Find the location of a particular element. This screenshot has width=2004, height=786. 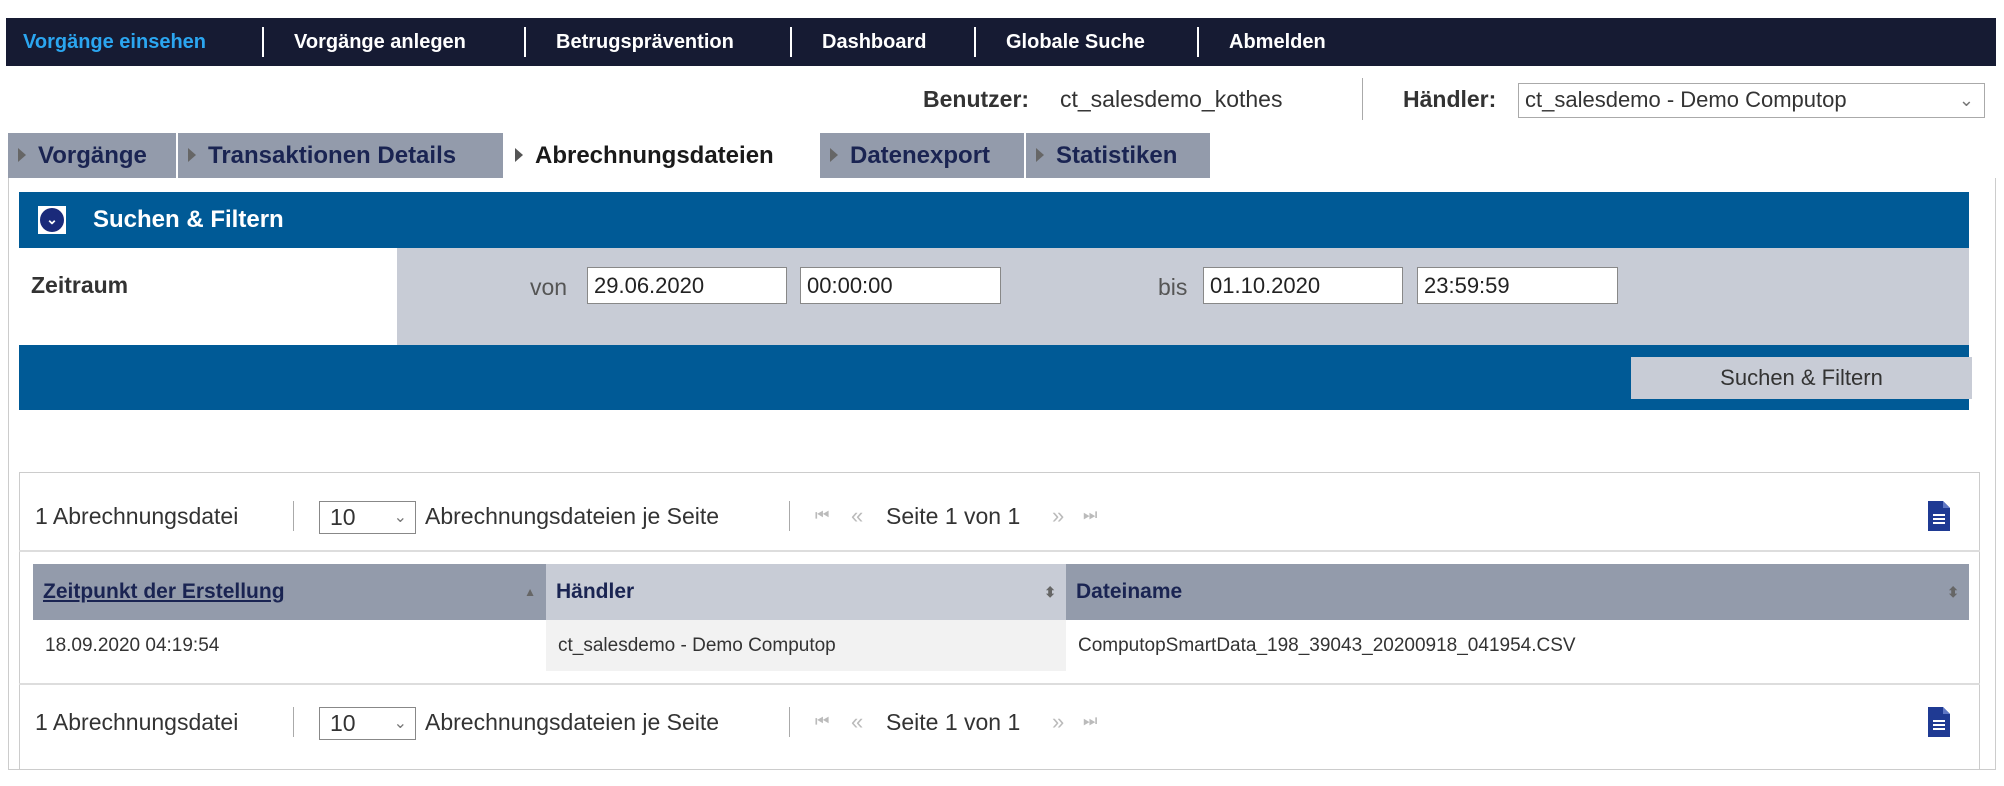

tab-vorgaenge: Vorgänge is located at coordinates (93, 155).